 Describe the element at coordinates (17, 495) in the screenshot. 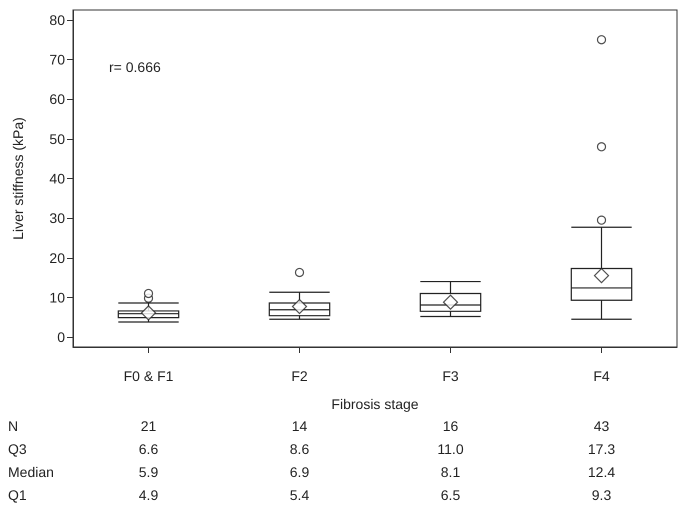

I see `category-label: Q1` at that location.